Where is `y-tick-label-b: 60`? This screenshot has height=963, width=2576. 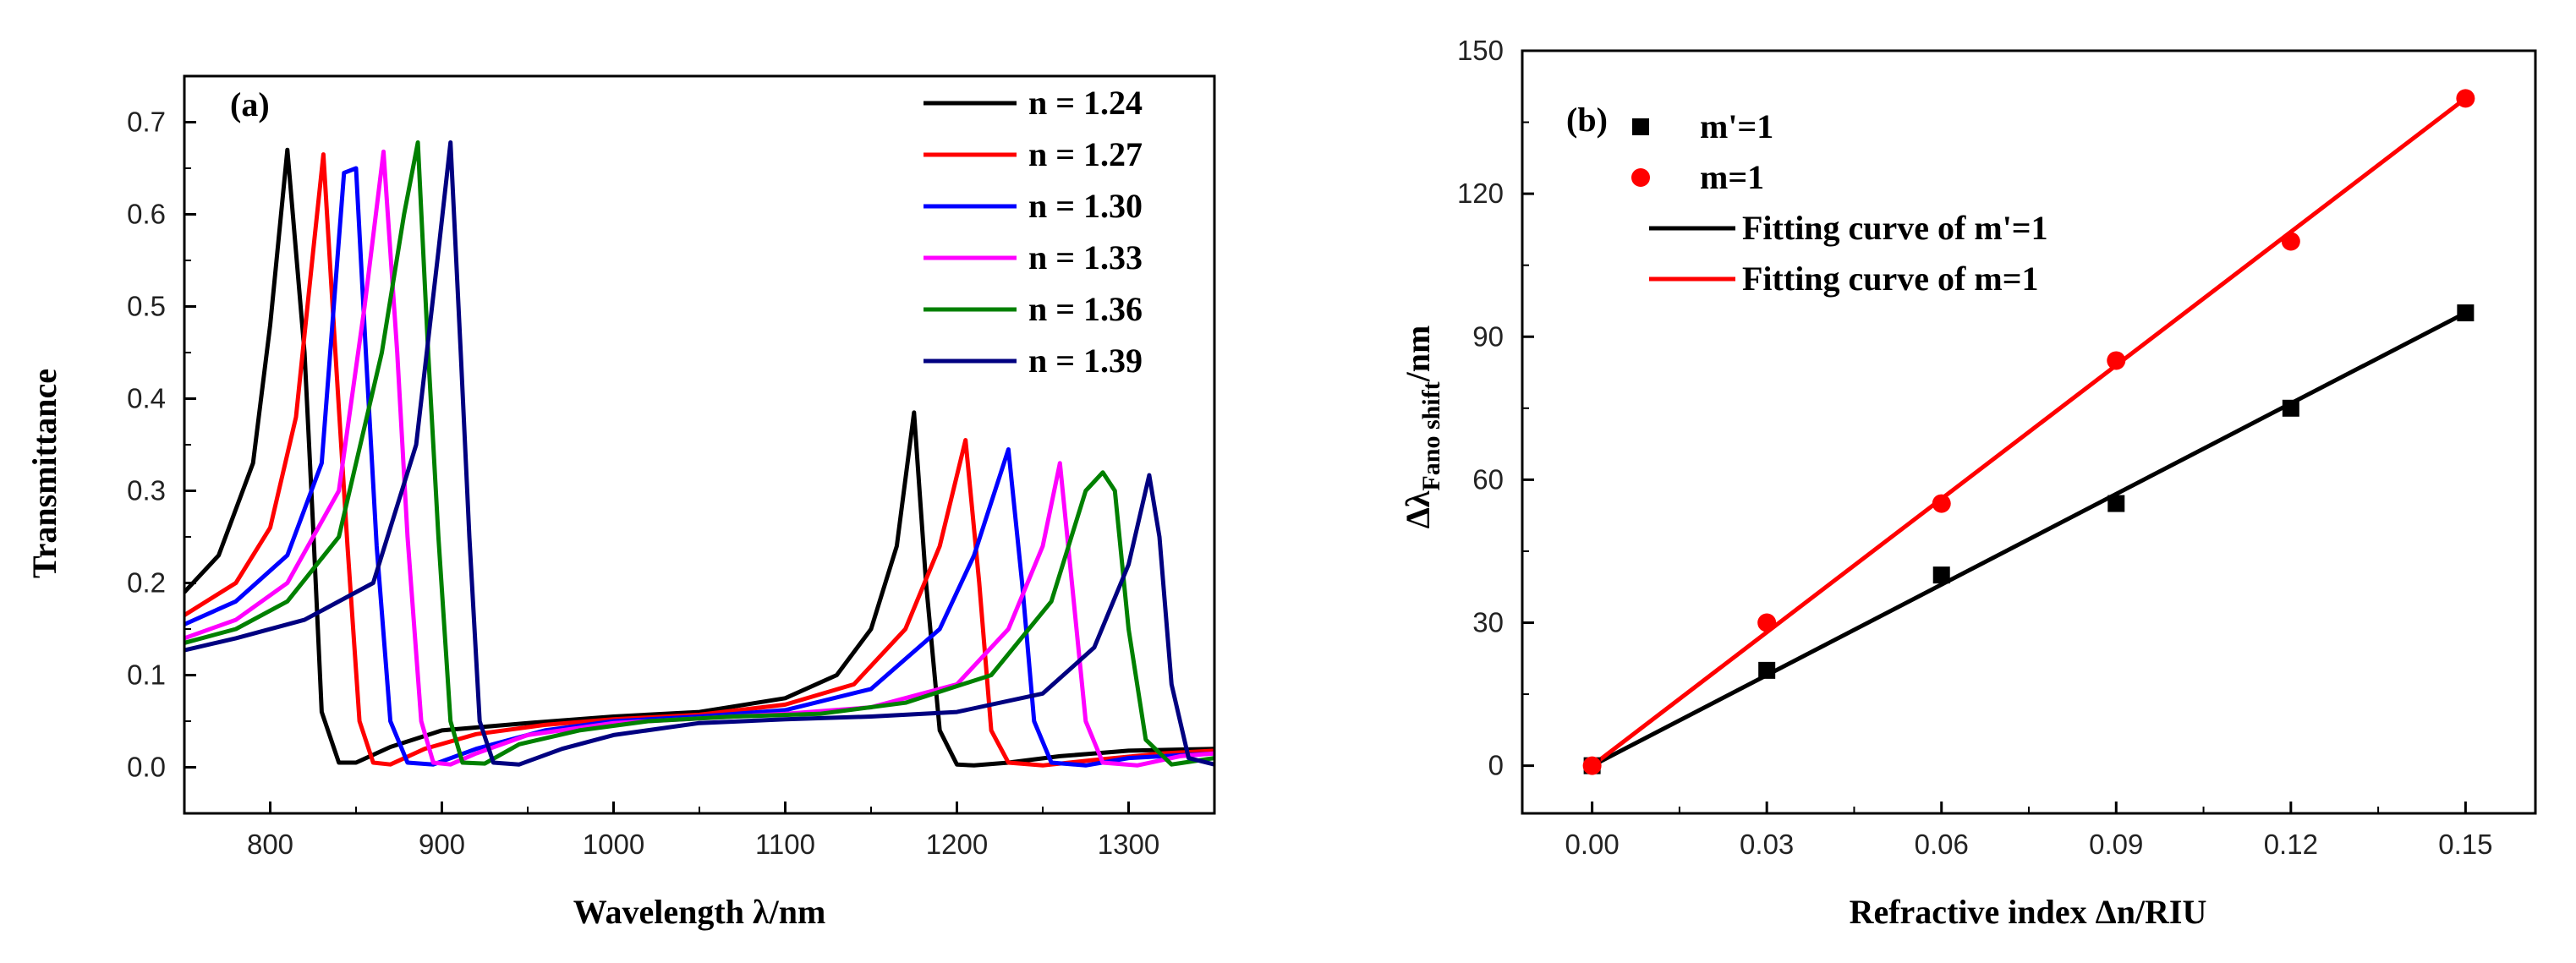
y-tick-label-b: 60 is located at coordinates (1488, 479).